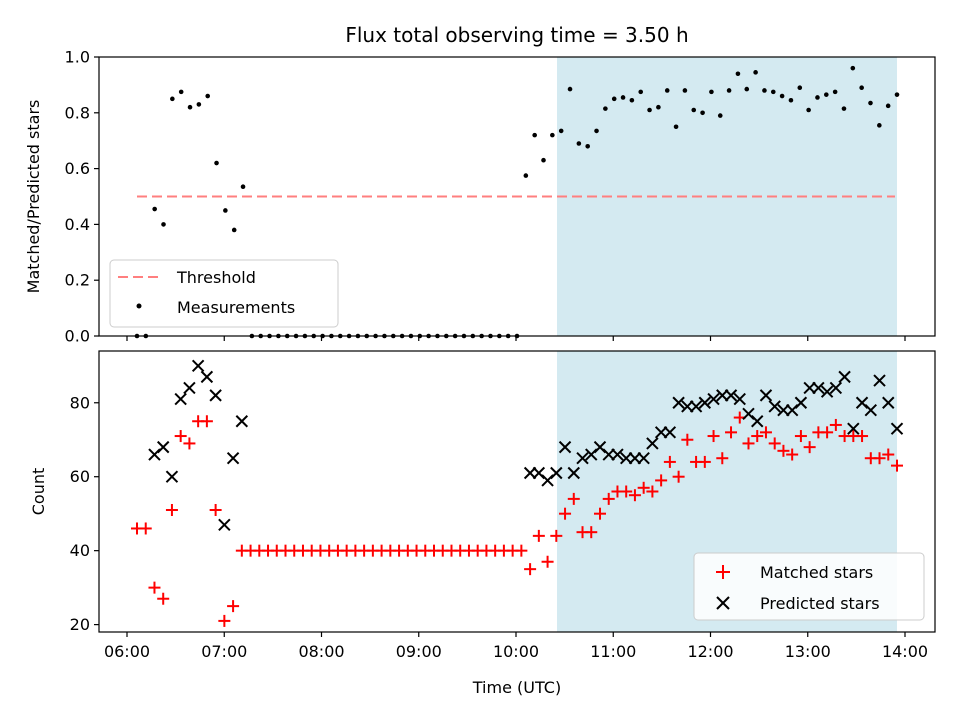 This screenshot has height=724, width=960. I want to click on x-tick-label: 07:00, so click(224, 651).